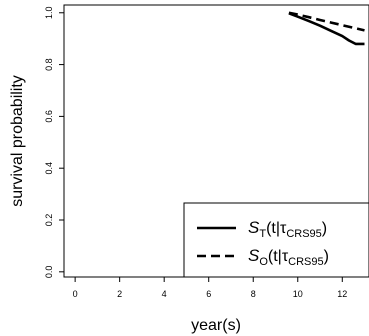 The image size is (369, 336). I want to click on y-tick-label: 0.4, so click(49, 168).